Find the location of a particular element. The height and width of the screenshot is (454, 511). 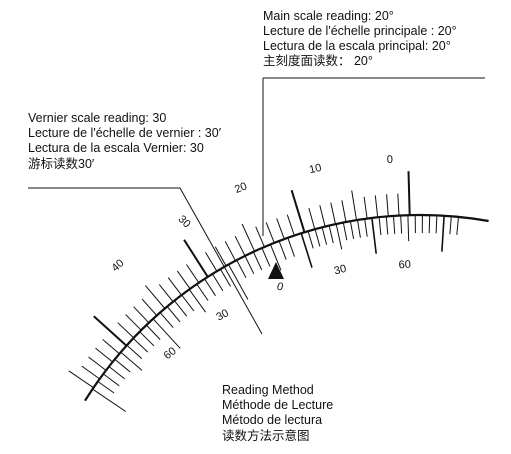

vernier-number-60: 60 is located at coordinates (404, 265).